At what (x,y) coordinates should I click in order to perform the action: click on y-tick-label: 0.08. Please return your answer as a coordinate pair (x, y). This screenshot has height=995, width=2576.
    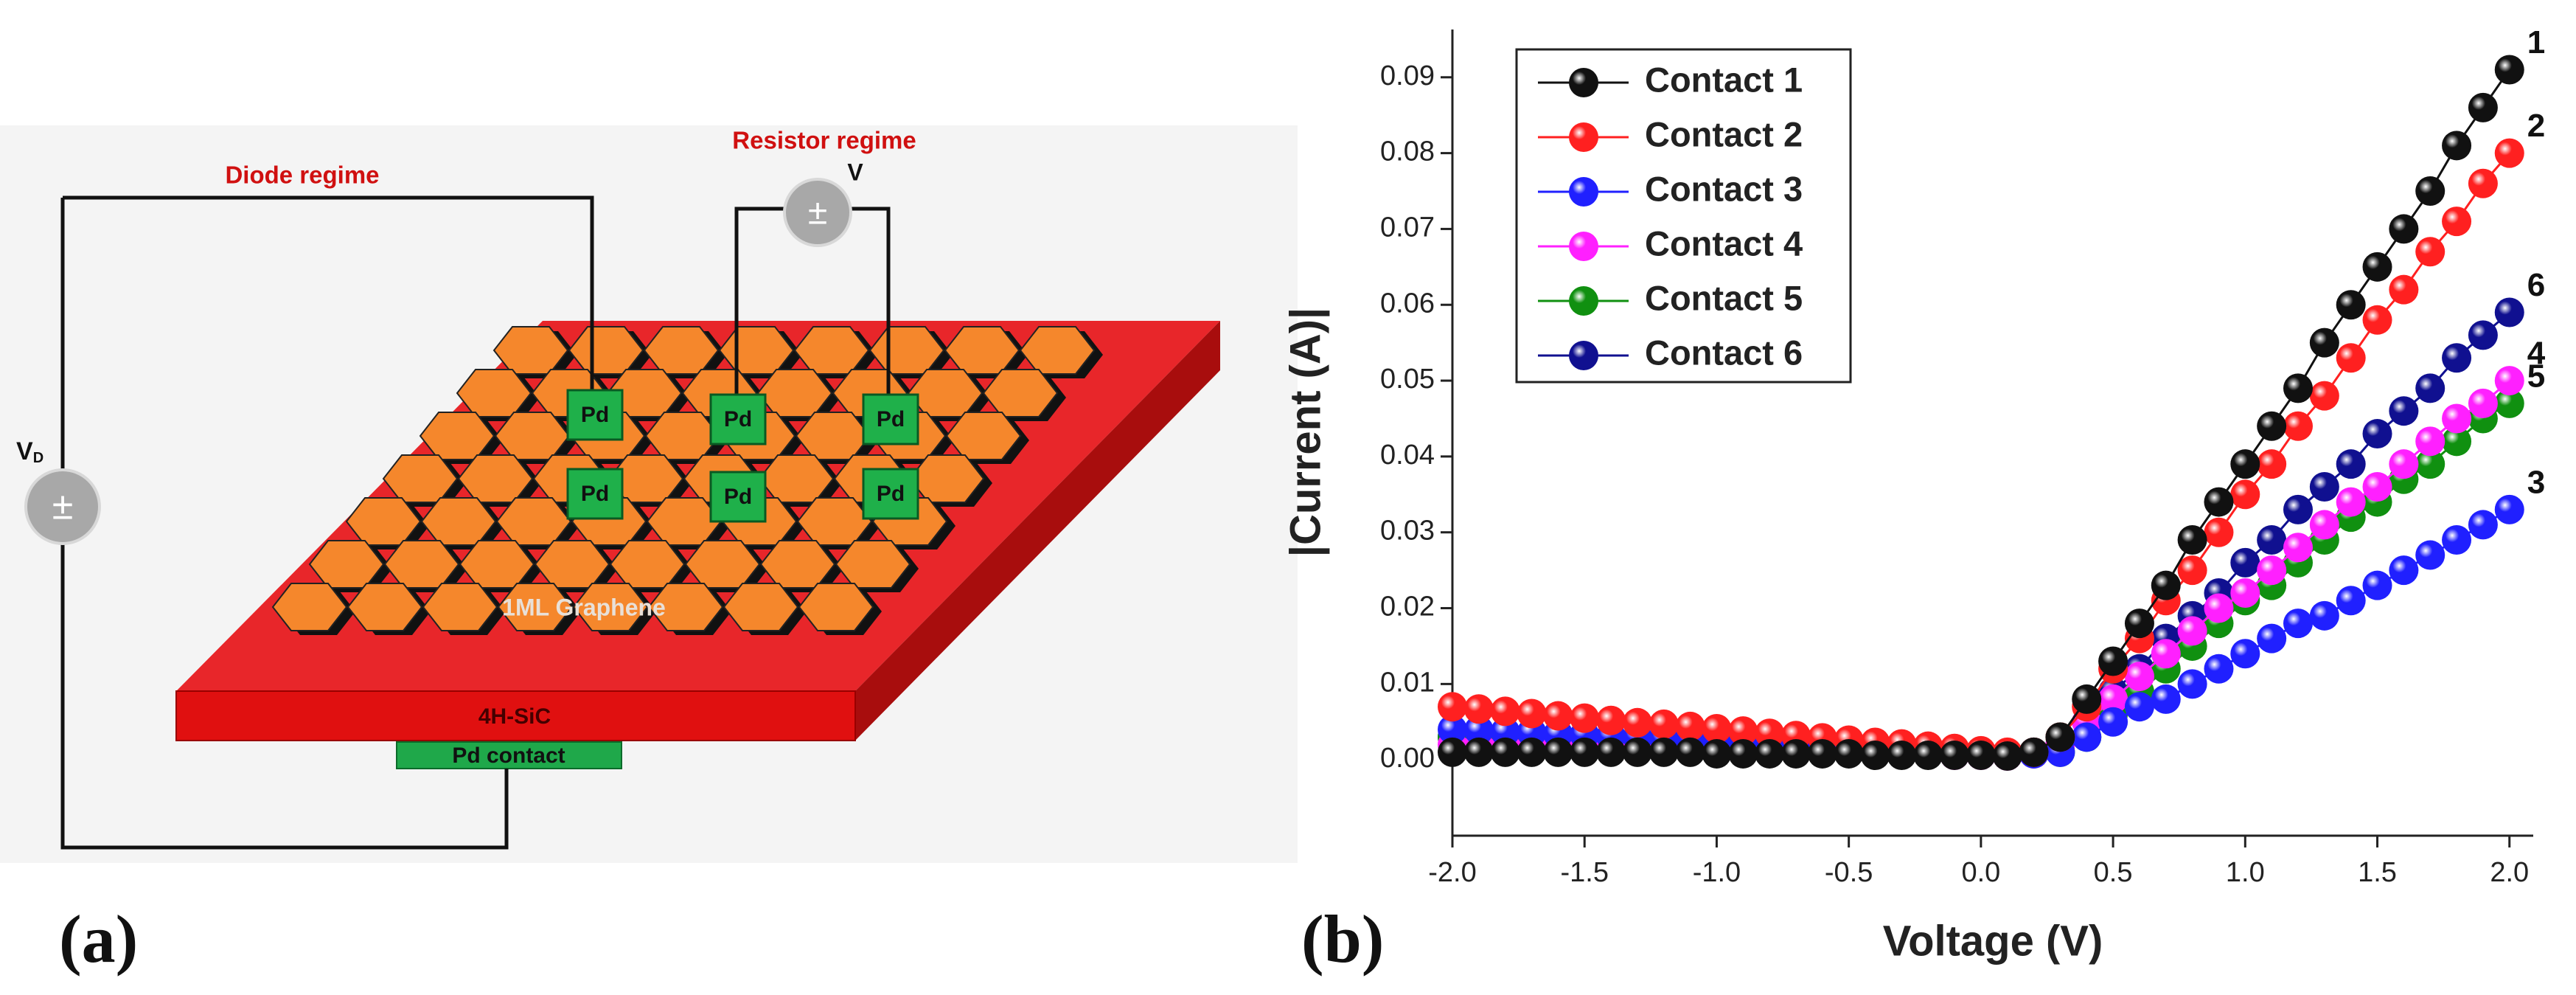
    Looking at the image, I should click on (1407, 152).